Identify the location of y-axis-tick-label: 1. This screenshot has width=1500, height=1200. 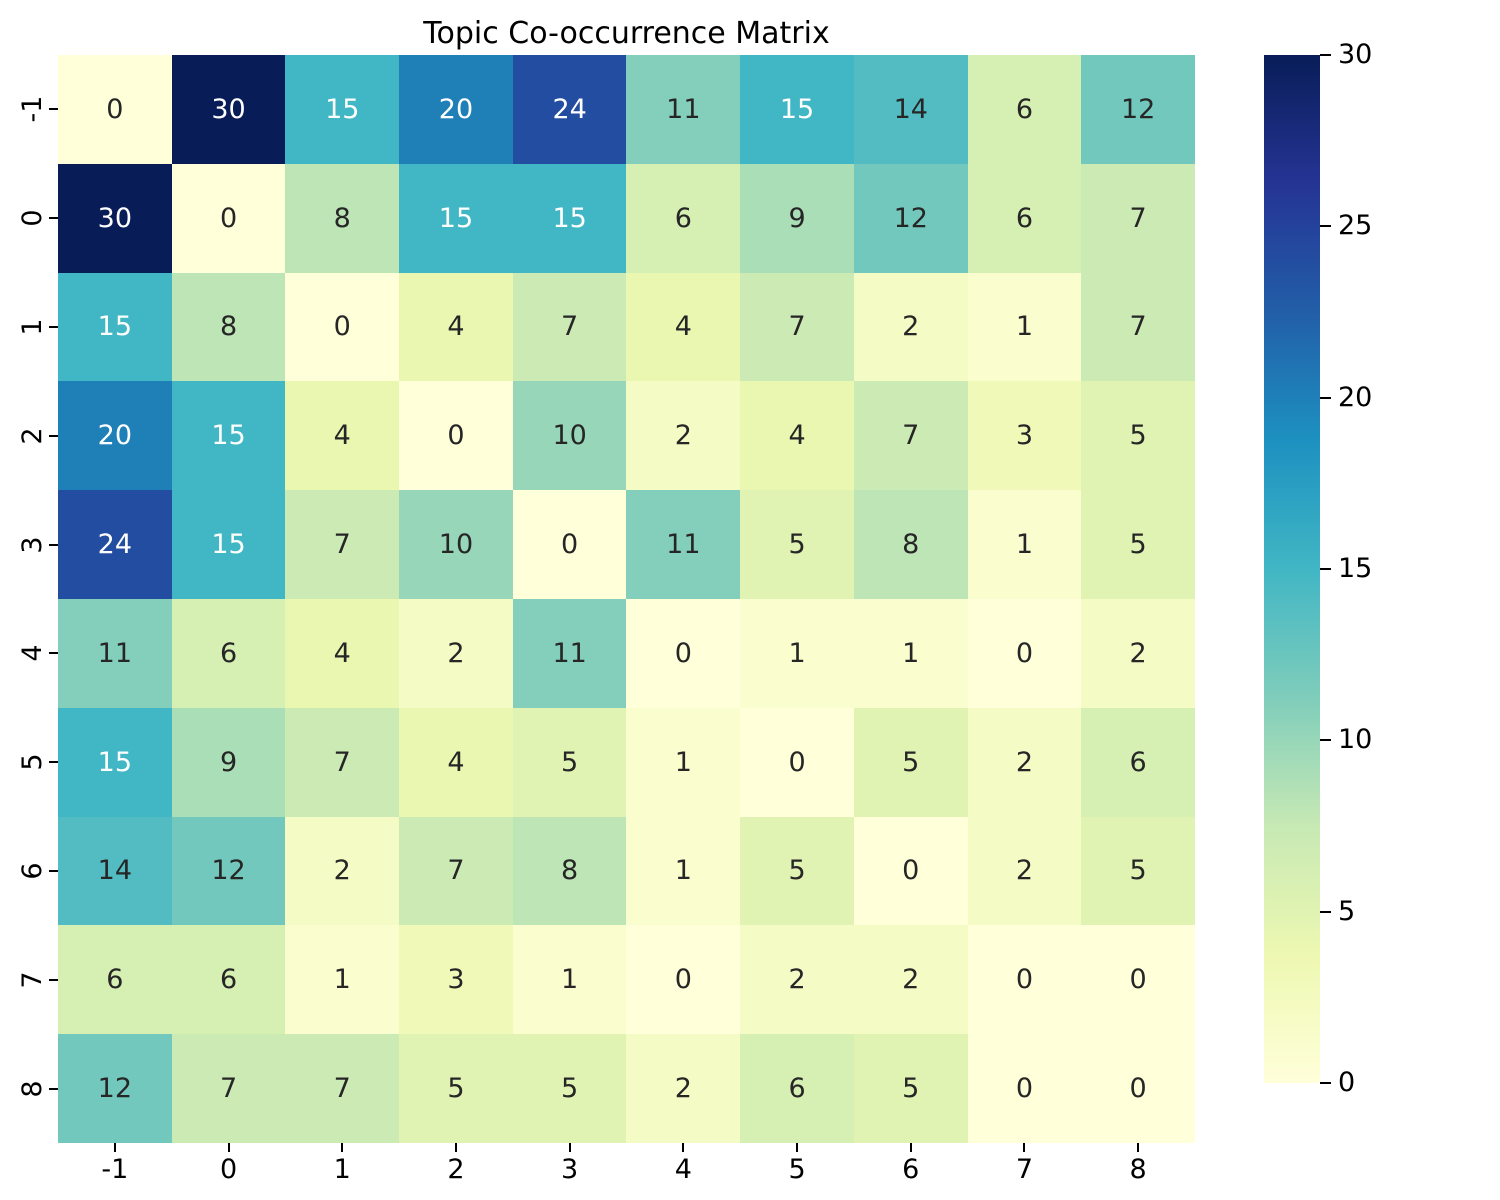
(32, 327).